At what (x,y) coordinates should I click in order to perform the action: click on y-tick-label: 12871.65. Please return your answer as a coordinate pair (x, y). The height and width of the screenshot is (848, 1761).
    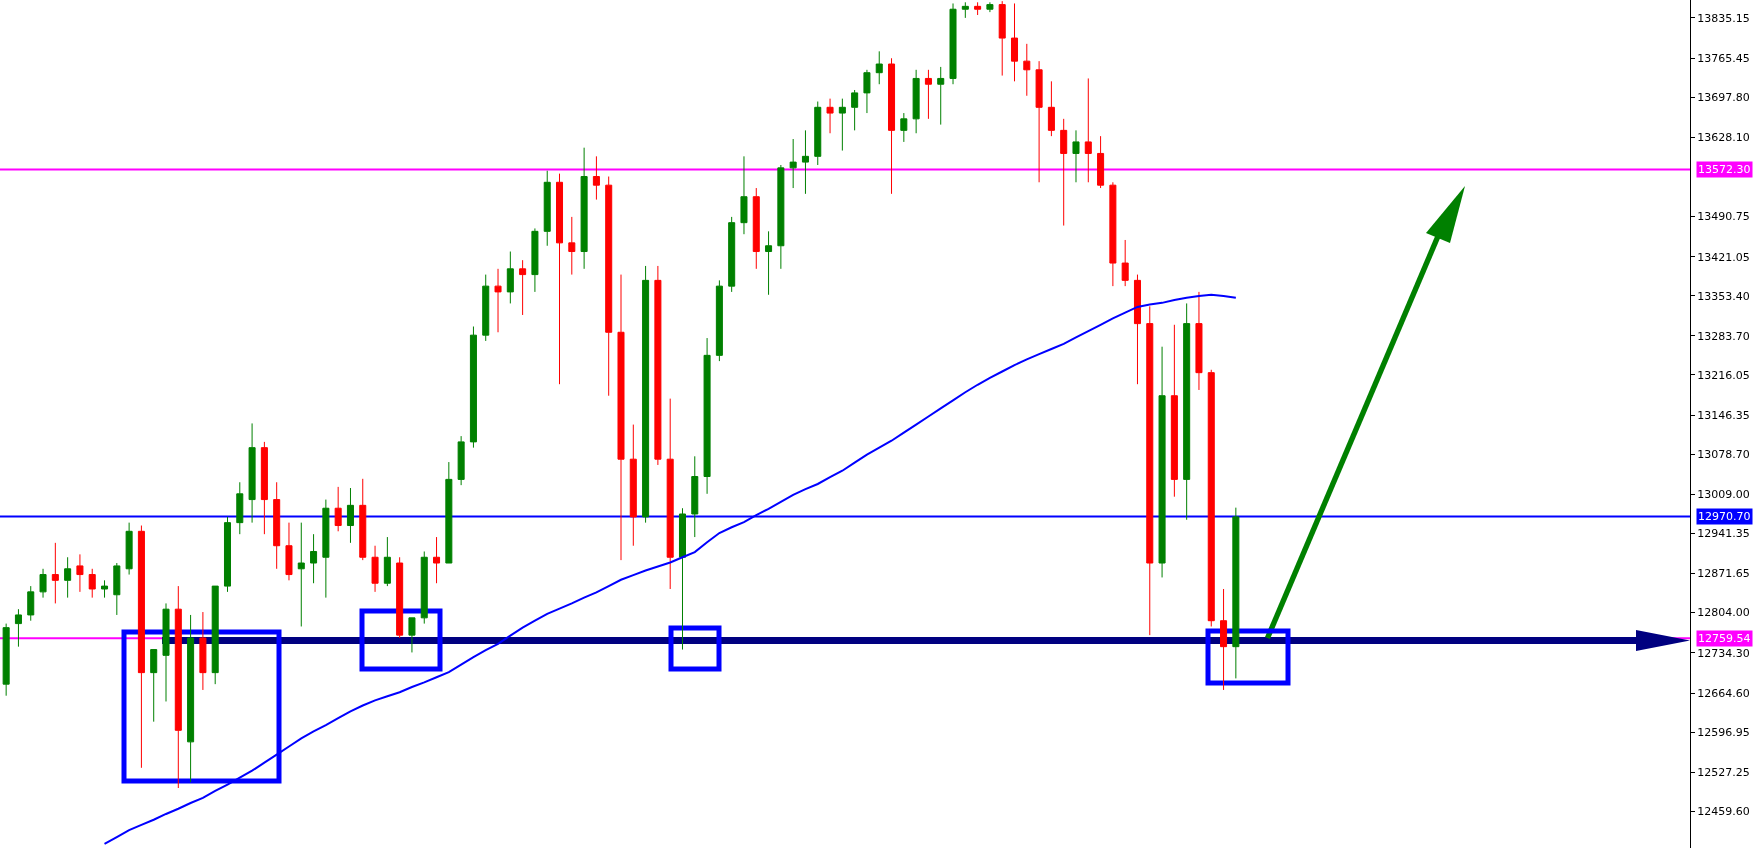
    Looking at the image, I should click on (1723, 574).